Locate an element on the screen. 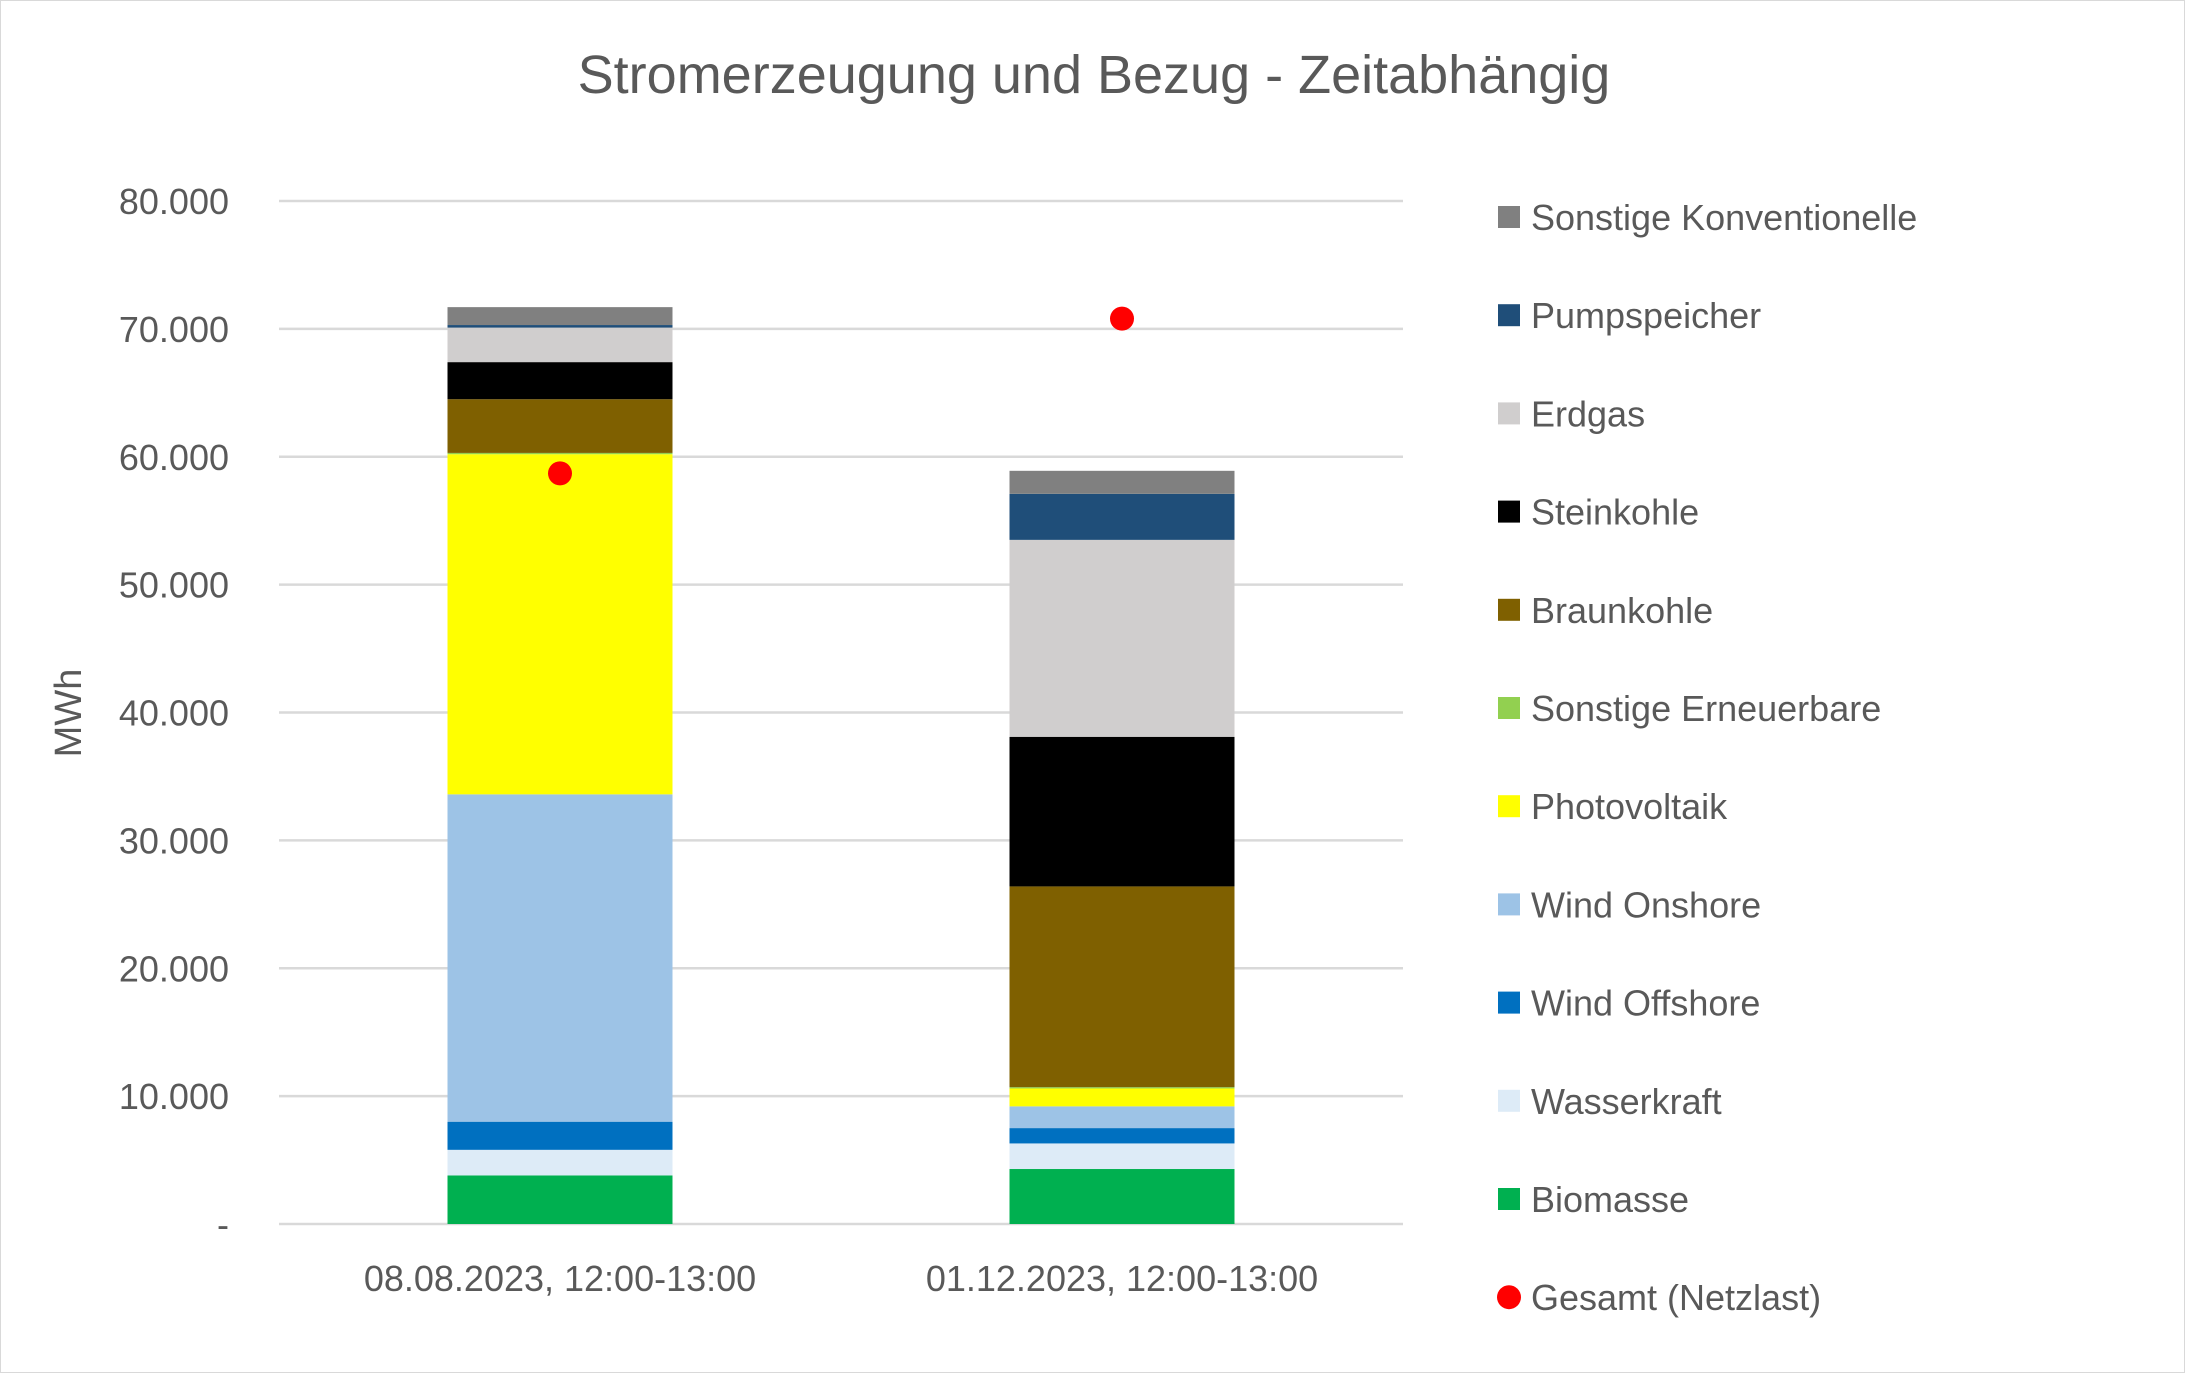 The height and width of the screenshot is (1379, 2187). x-tick-label: 01.12.2023, 12:00-13:00 is located at coordinates (1122, 1278).